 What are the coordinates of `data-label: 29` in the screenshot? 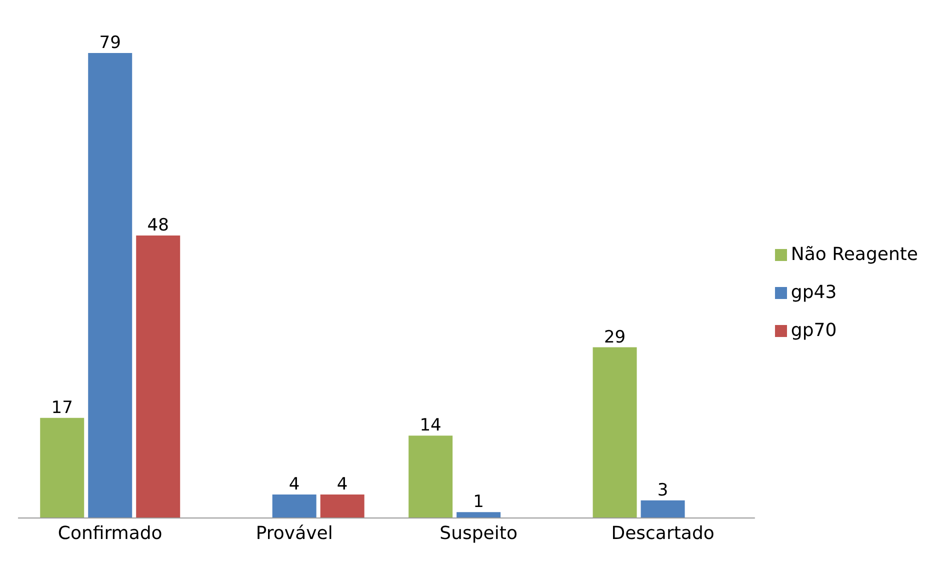 It's located at (615, 337).